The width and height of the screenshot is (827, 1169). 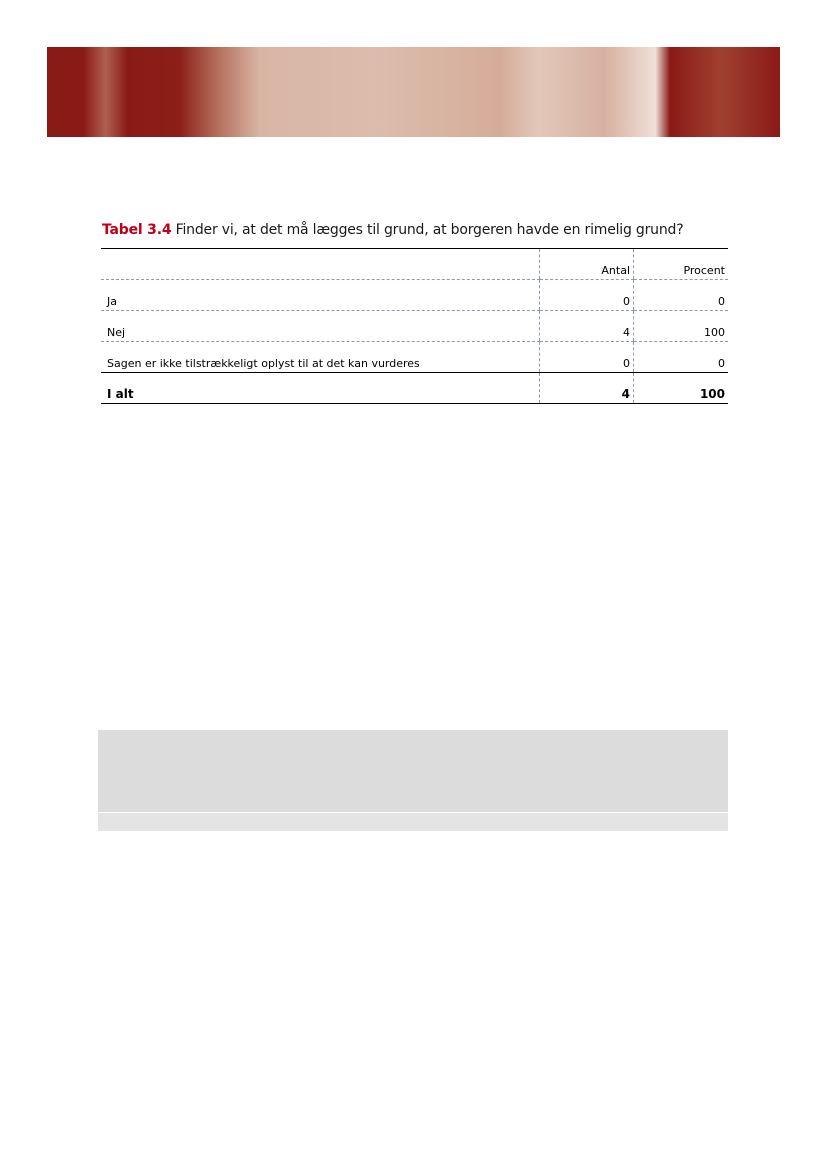 I want to click on table-total-row: I alt 4 100, so click(x=414, y=388).